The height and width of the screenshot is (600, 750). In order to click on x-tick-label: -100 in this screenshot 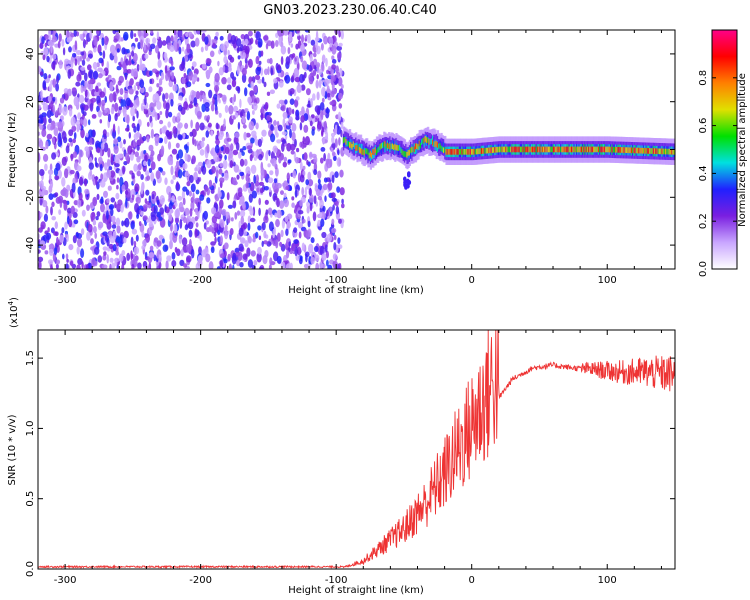, I will do `click(336, 280)`.